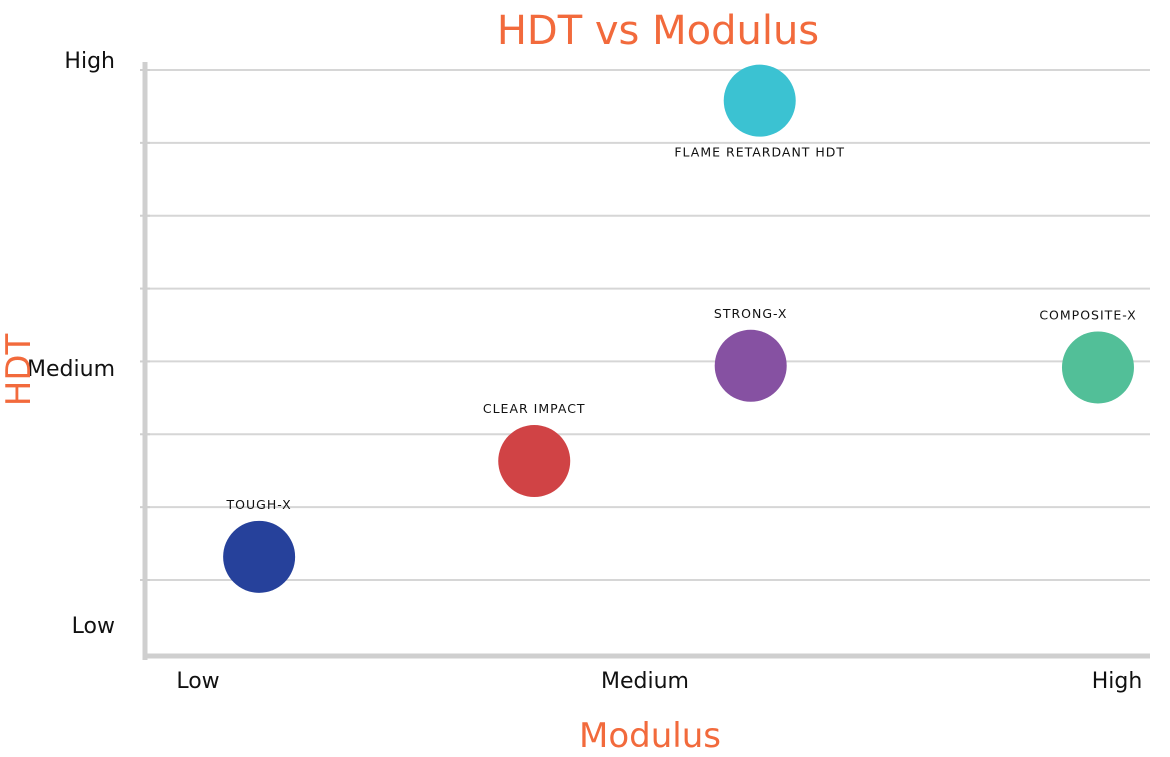  I want to click on x-tick-labels: Low Medium High, so click(659, 681).